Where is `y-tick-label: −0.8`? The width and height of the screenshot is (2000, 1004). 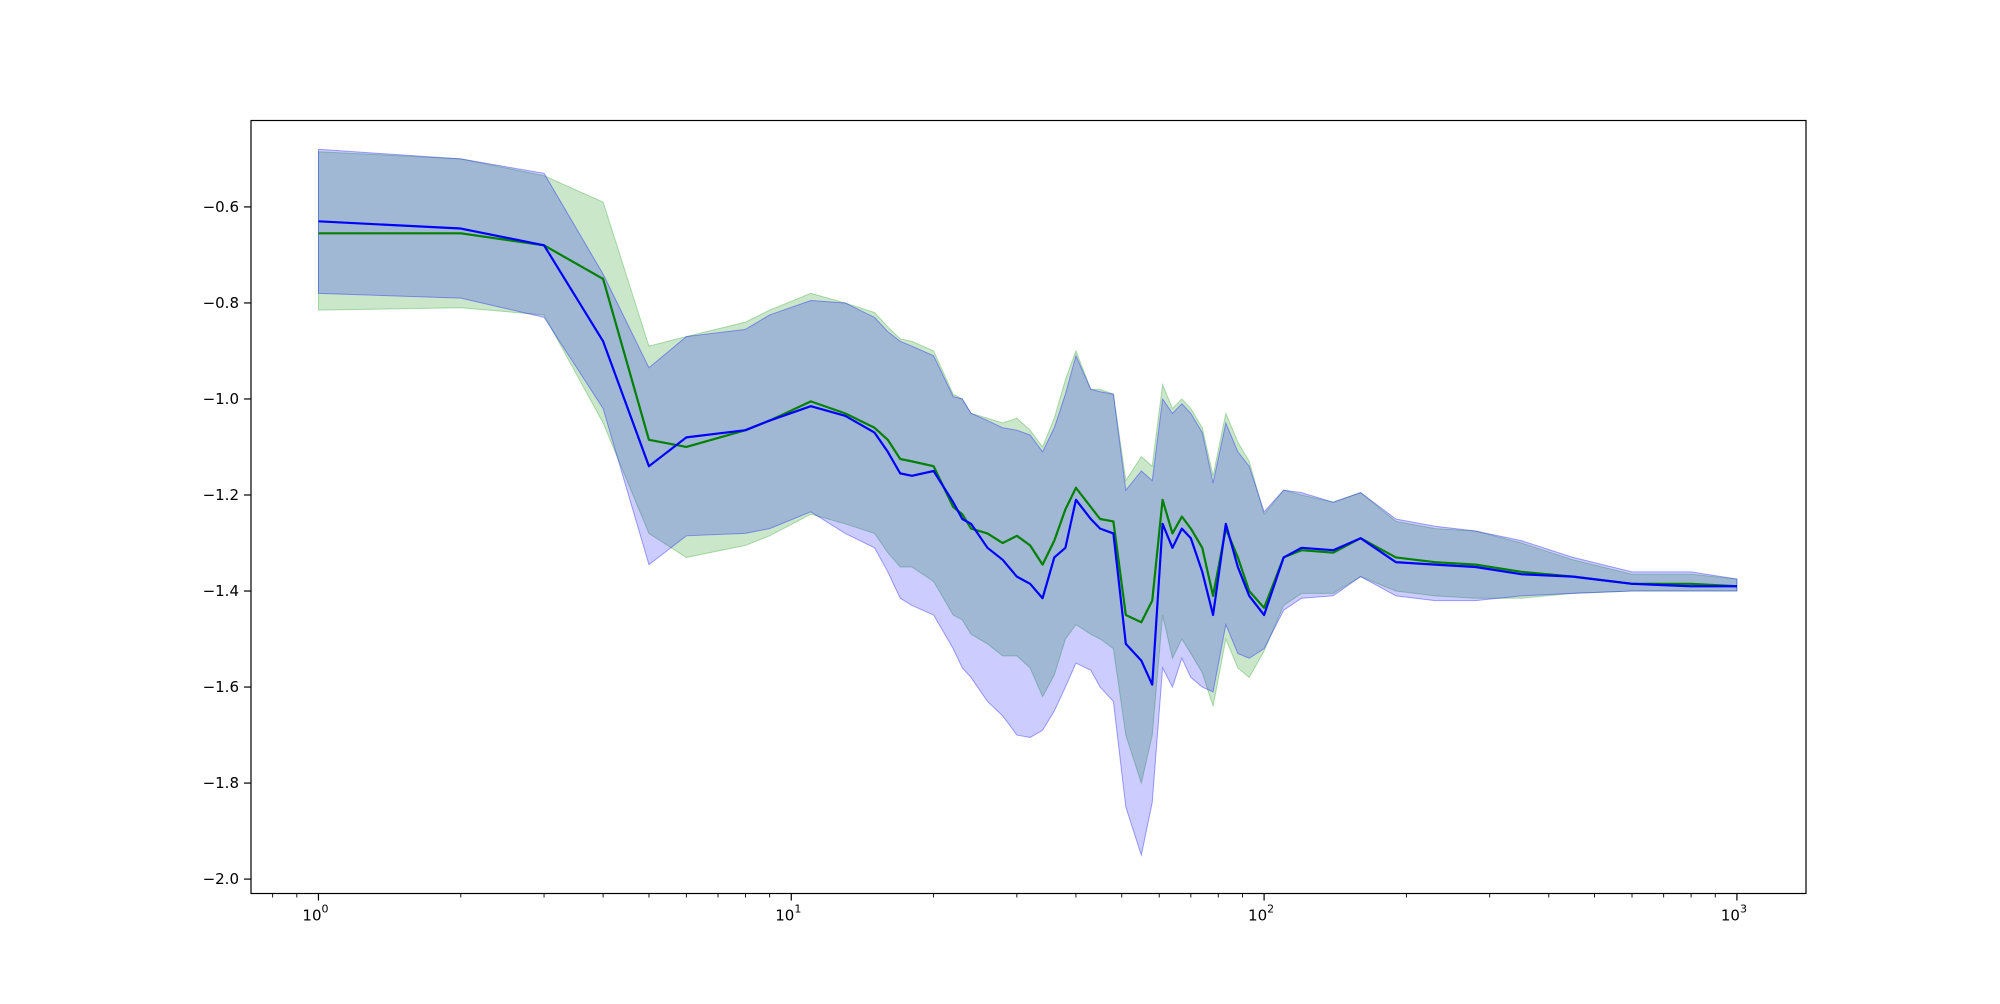
y-tick-label: −0.8 is located at coordinates (221, 303).